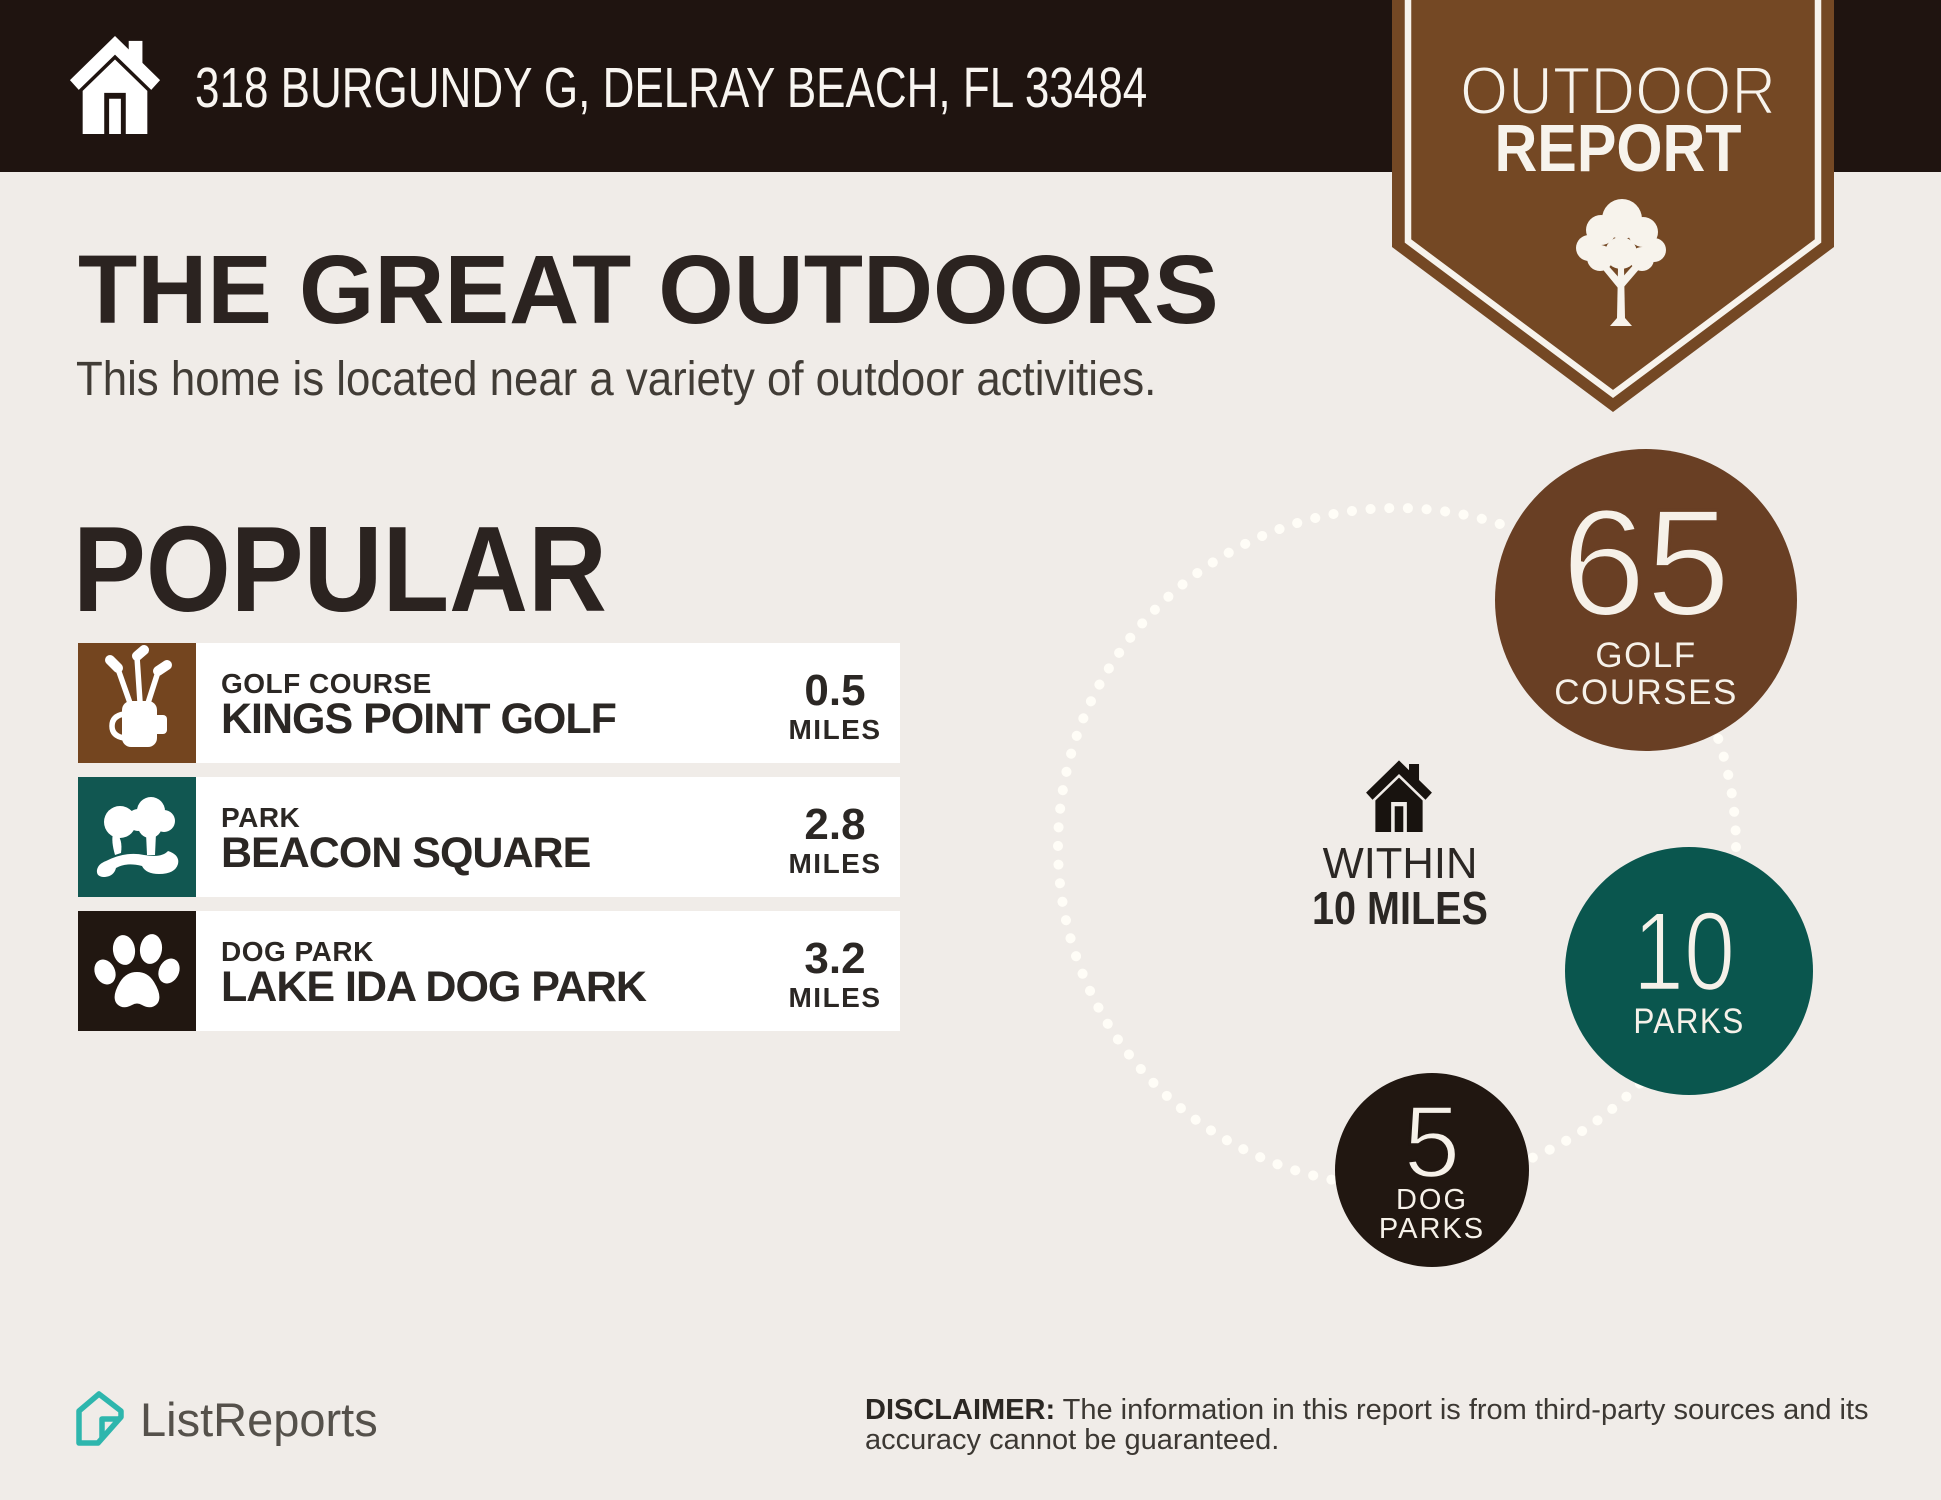 The image size is (1941, 1500). Describe the element at coordinates (1618, 91) in the screenshot. I see `svg-text: OUTDOOR` at that location.